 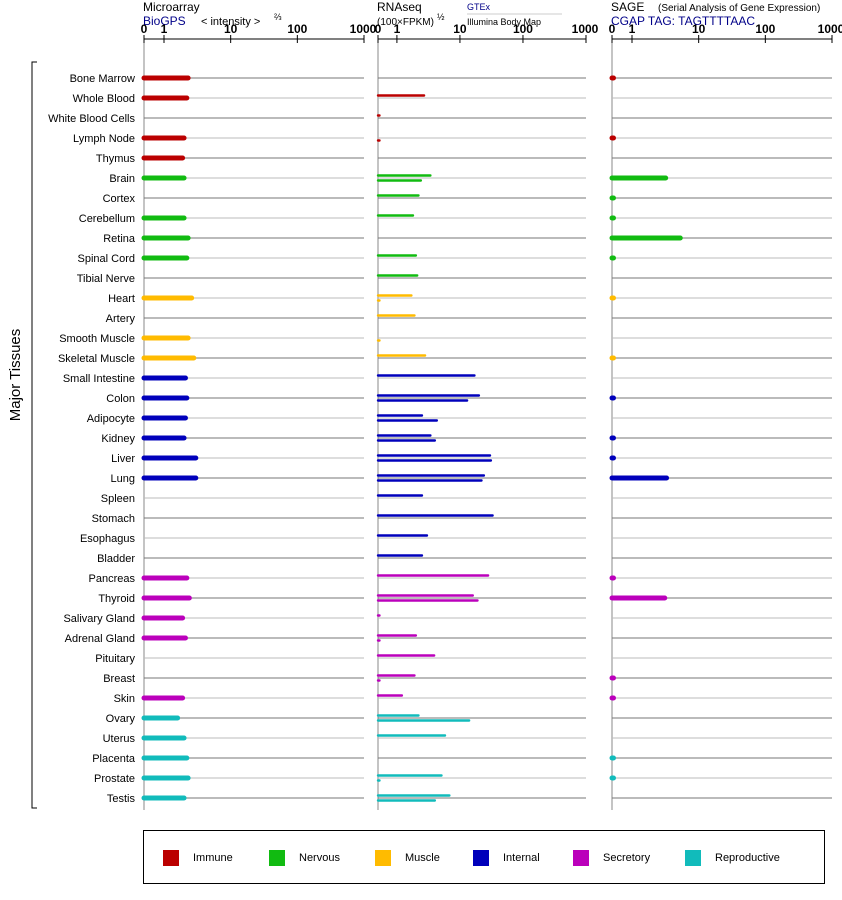 I want to click on legend-label: Muscle, so click(x=422, y=858).